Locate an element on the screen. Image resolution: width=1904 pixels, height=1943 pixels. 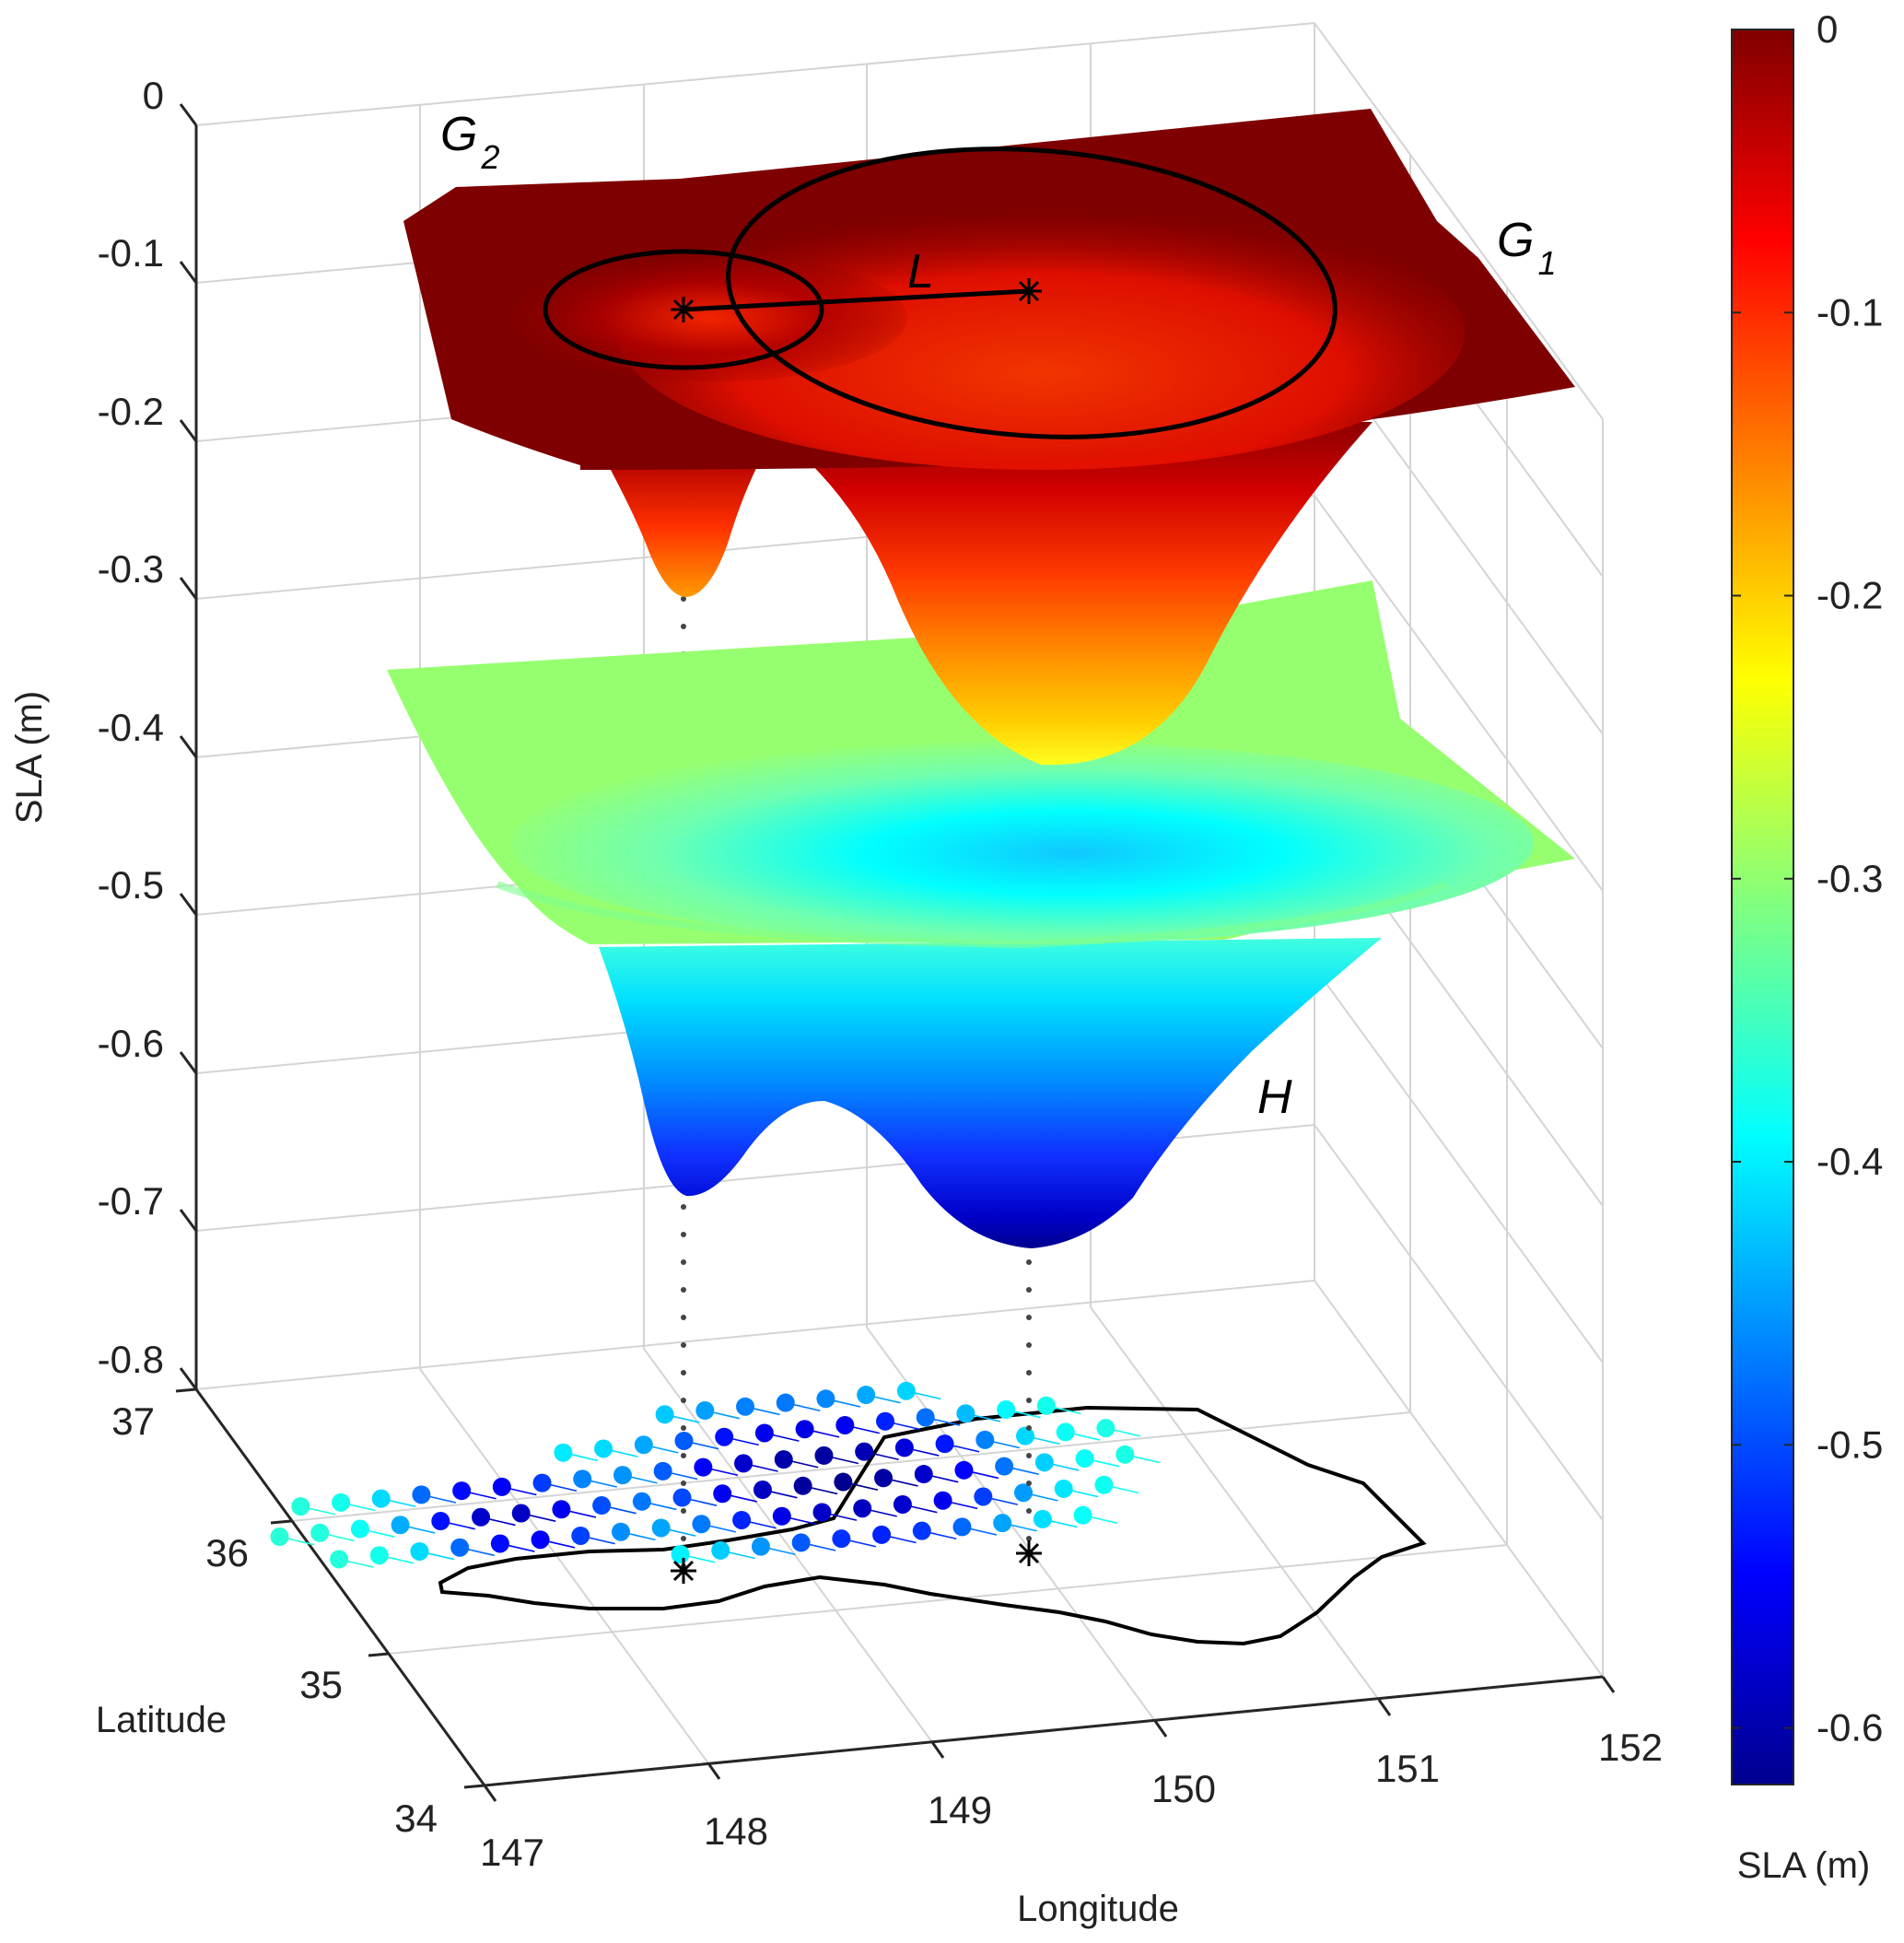
y-tick-label: 37 is located at coordinates (133, 1421).